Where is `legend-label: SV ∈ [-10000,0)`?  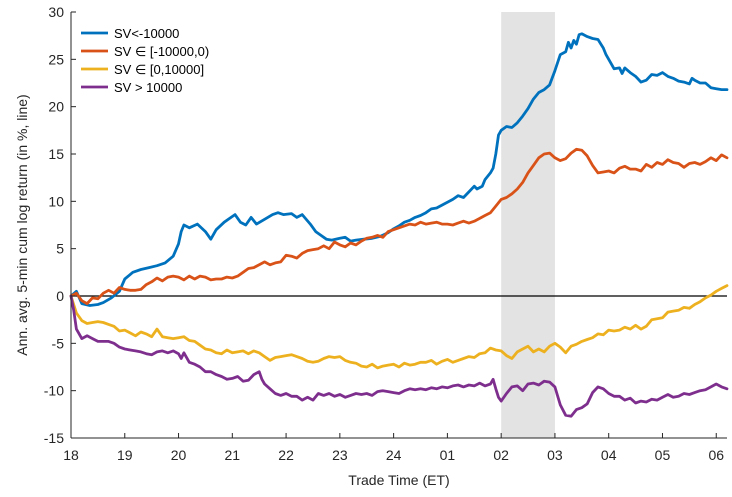
legend-label: SV ∈ [-10000,0) is located at coordinates (161, 51).